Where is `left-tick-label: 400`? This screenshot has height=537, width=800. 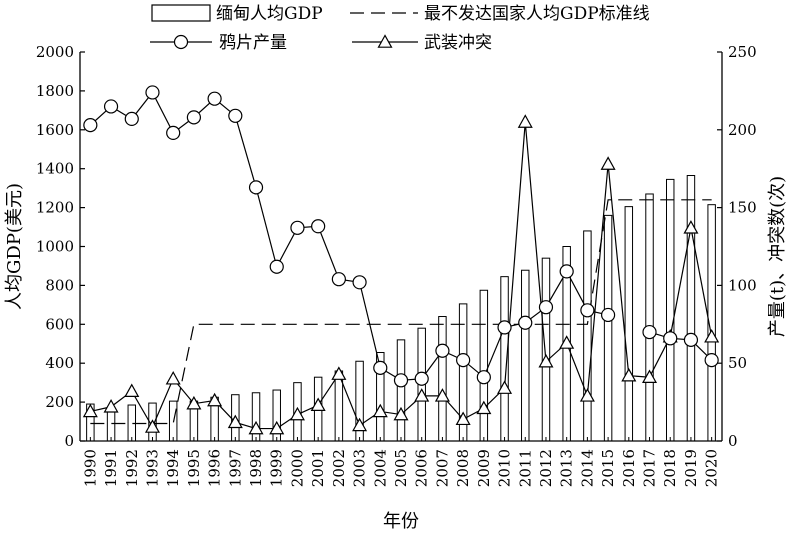
left-tick-label: 400 is located at coordinates (59, 363).